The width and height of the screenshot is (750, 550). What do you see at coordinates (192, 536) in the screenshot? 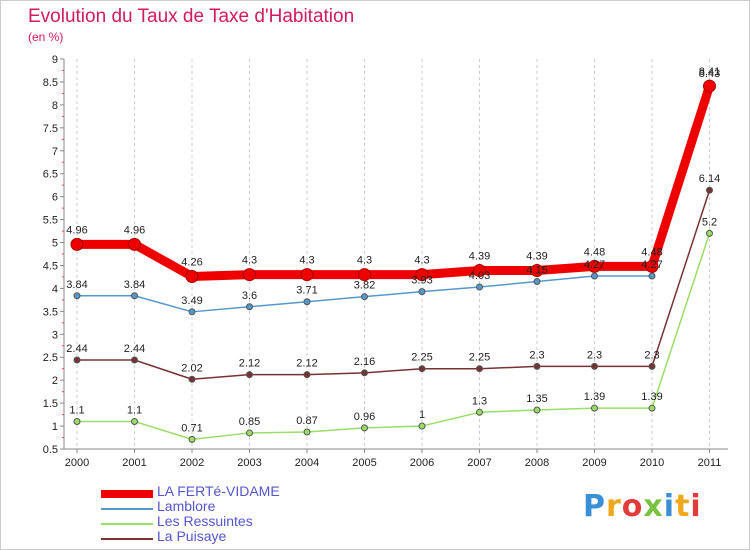
I see `legend-label: La Puisaye` at bounding box center [192, 536].